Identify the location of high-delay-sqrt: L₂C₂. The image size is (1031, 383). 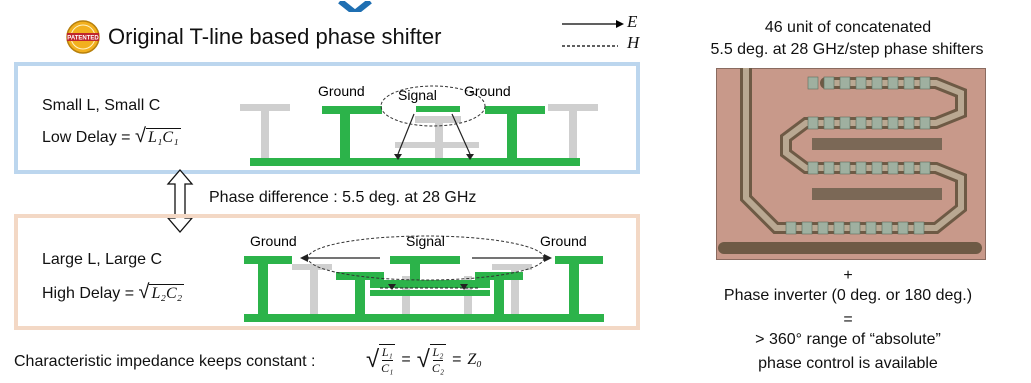
(167, 293).